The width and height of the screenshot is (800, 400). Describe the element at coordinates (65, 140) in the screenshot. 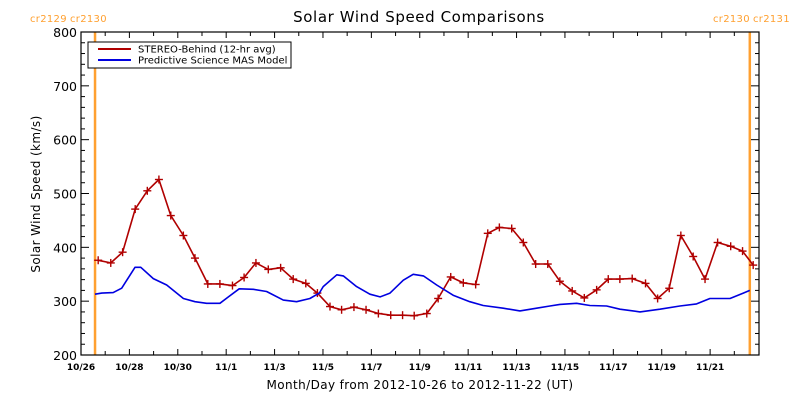

I see `y-tick-label: 600` at that location.